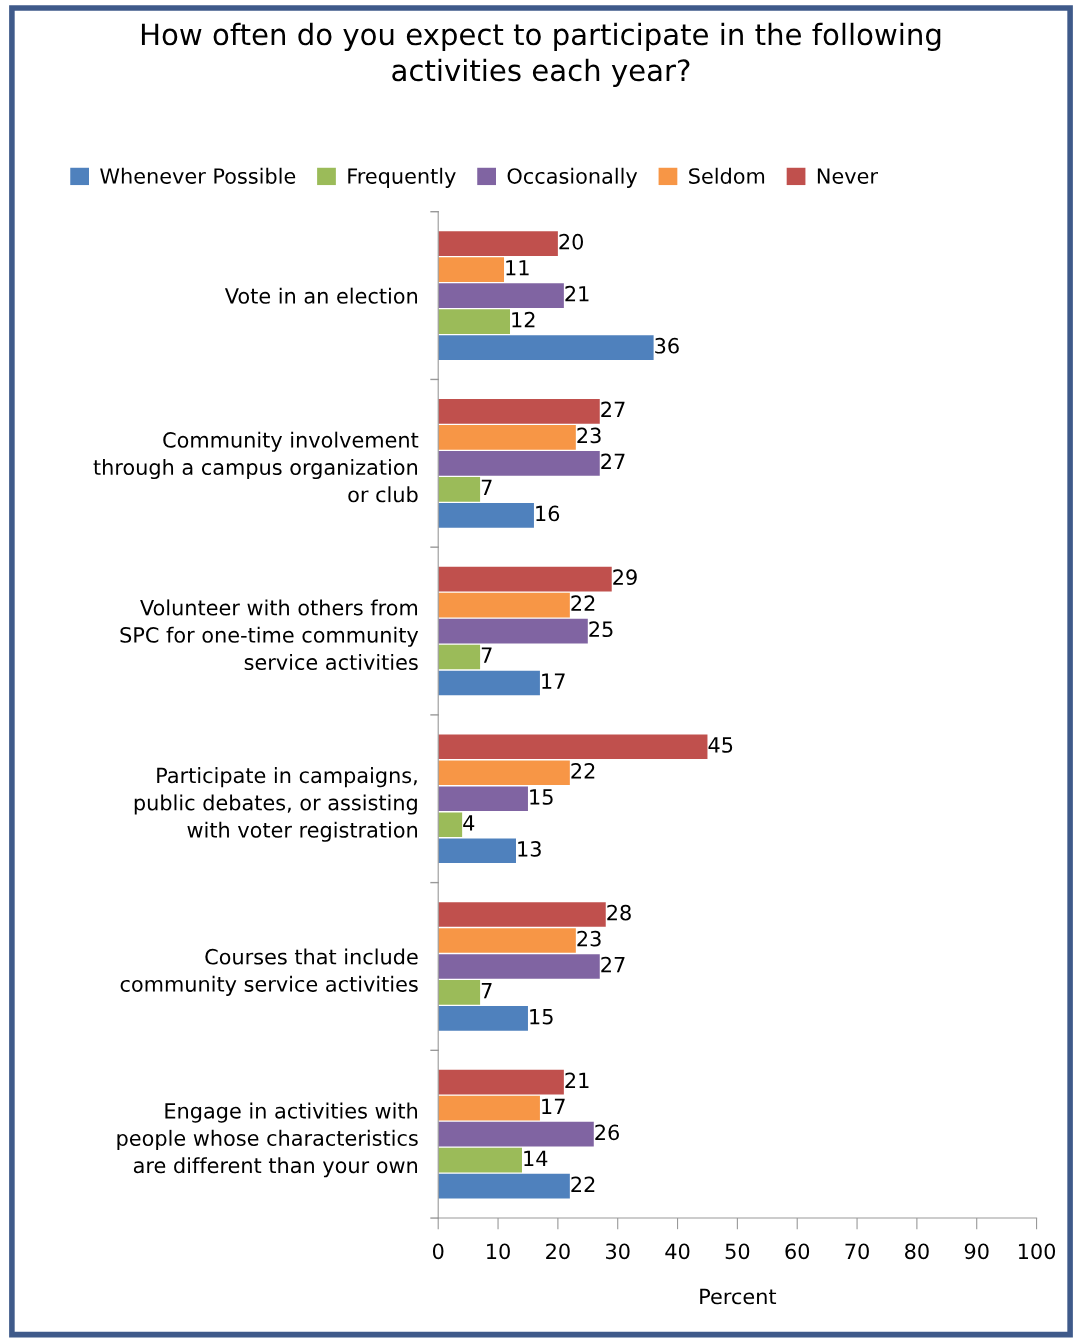  What do you see at coordinates (667, 345) in the screenshot?
I see `data-label: 36` at bounding box center [667, 345].